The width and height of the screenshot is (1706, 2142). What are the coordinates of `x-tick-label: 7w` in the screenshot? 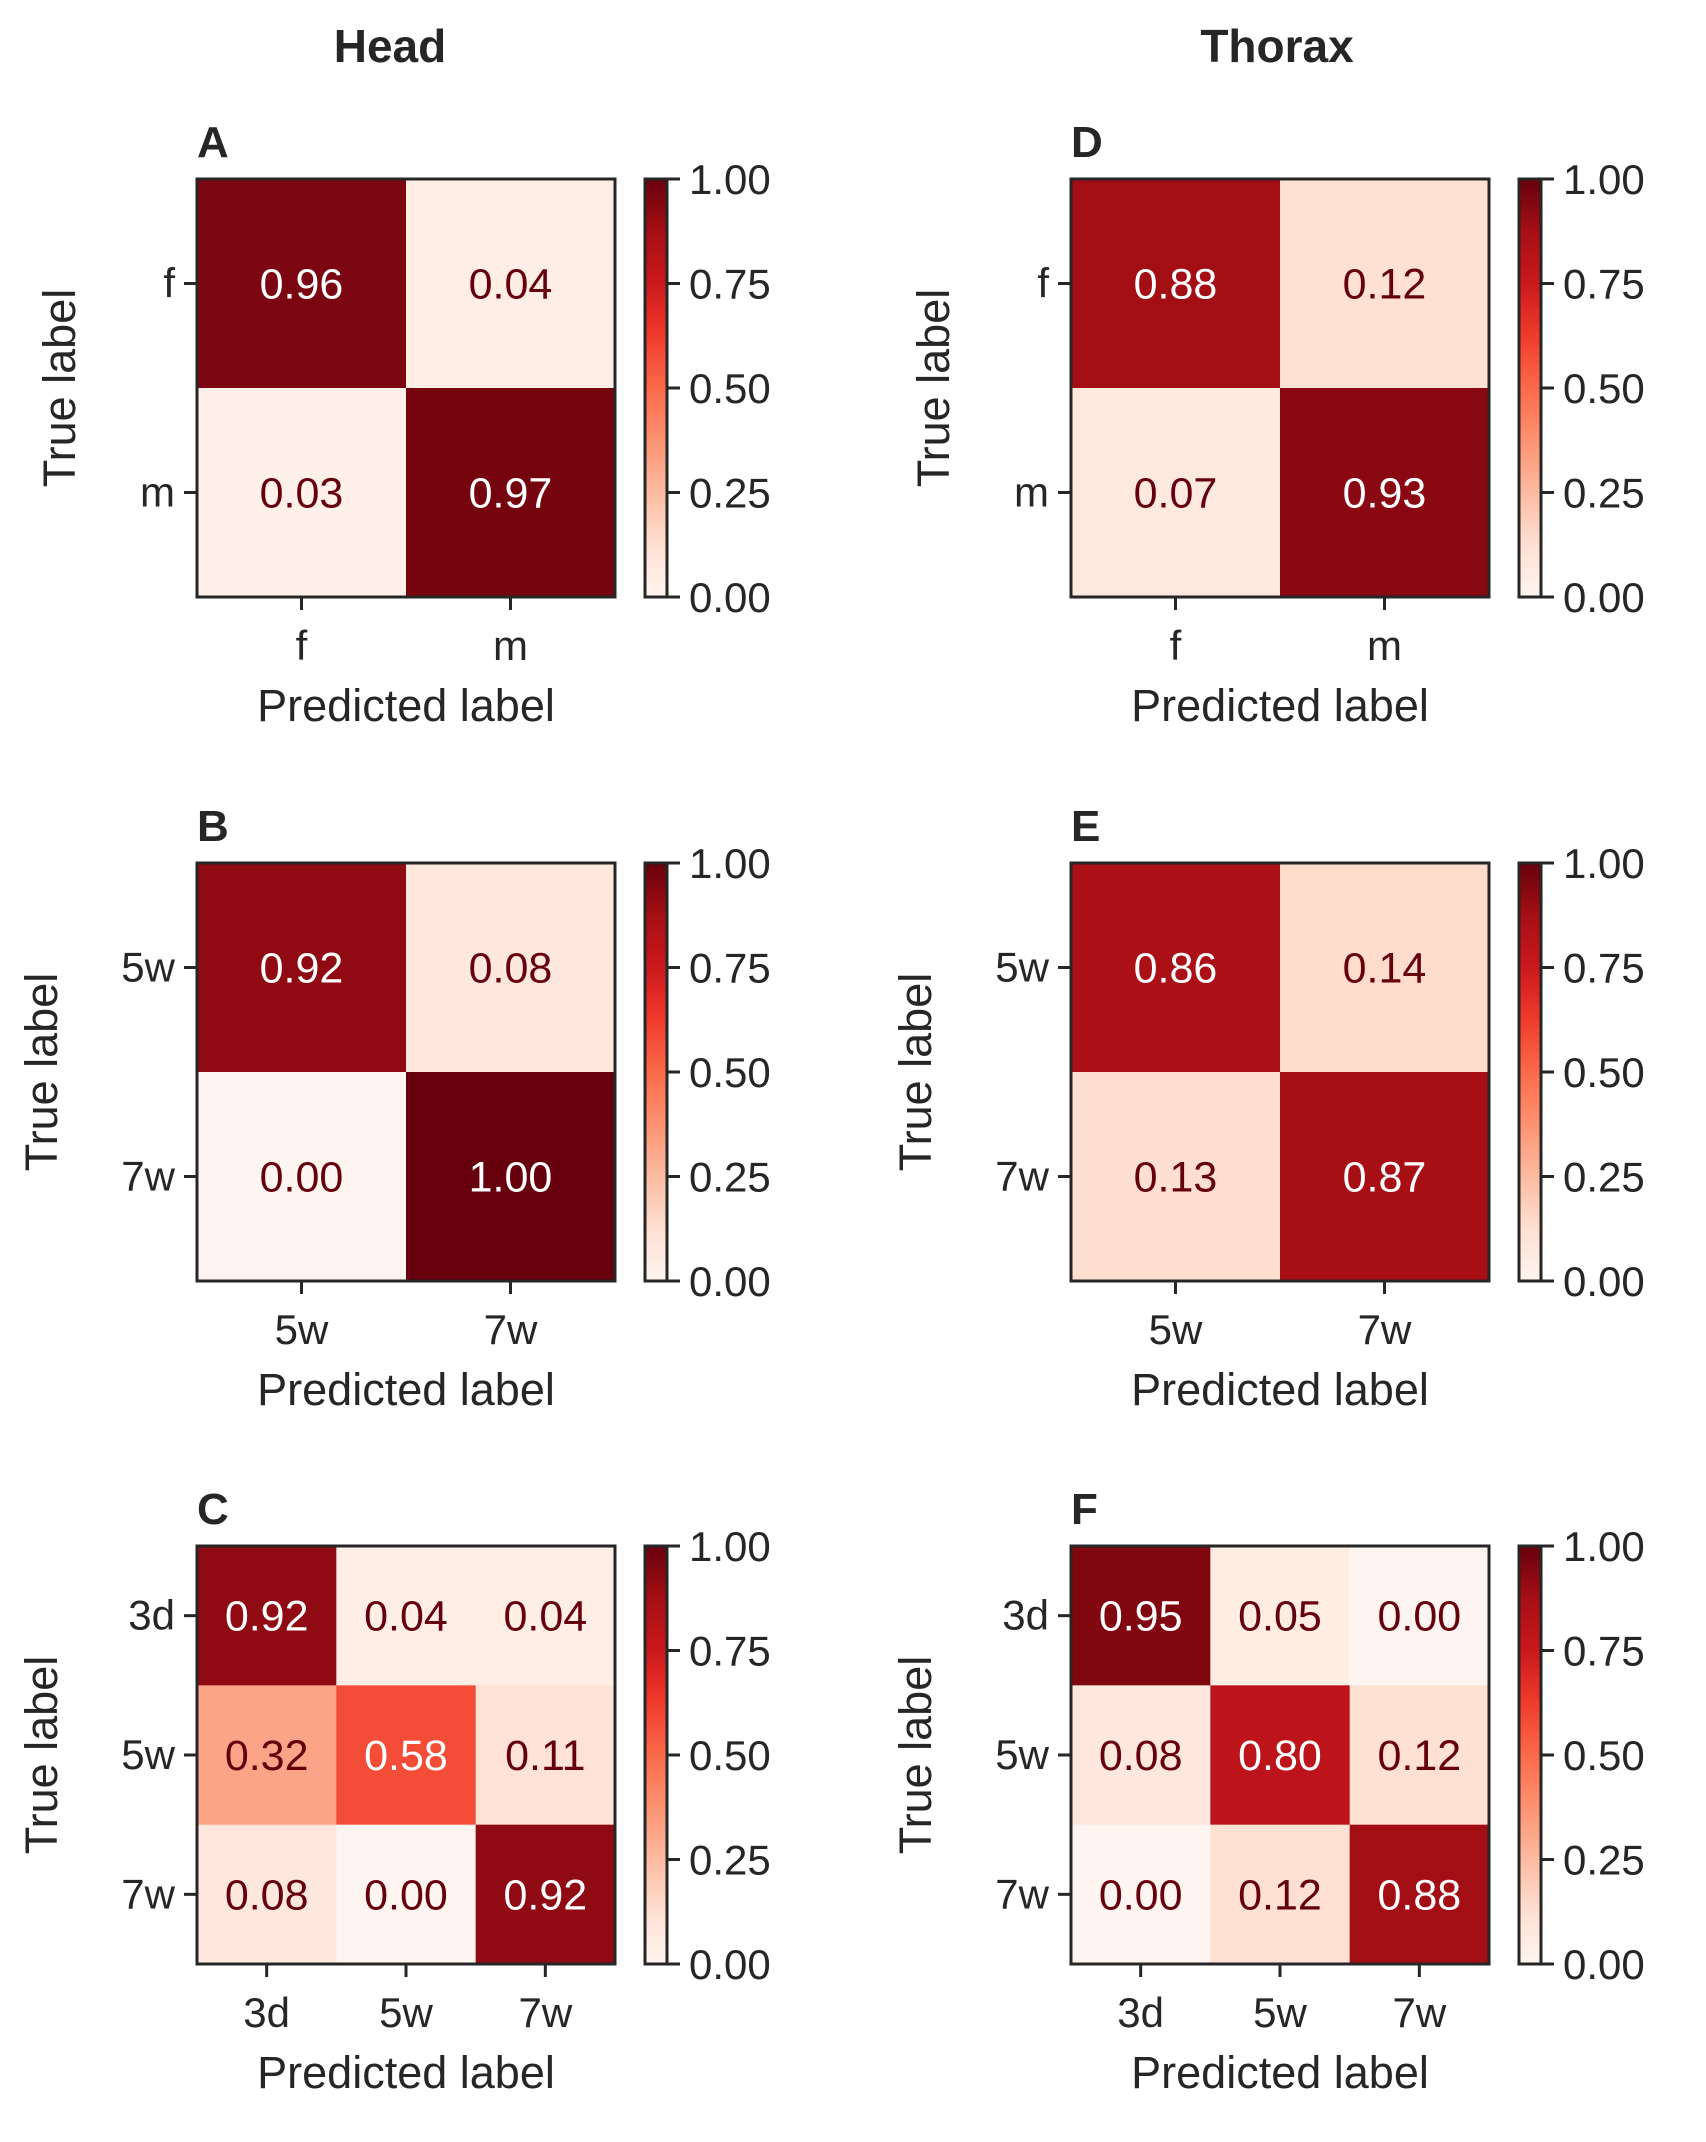 It's located at (511, 1329).